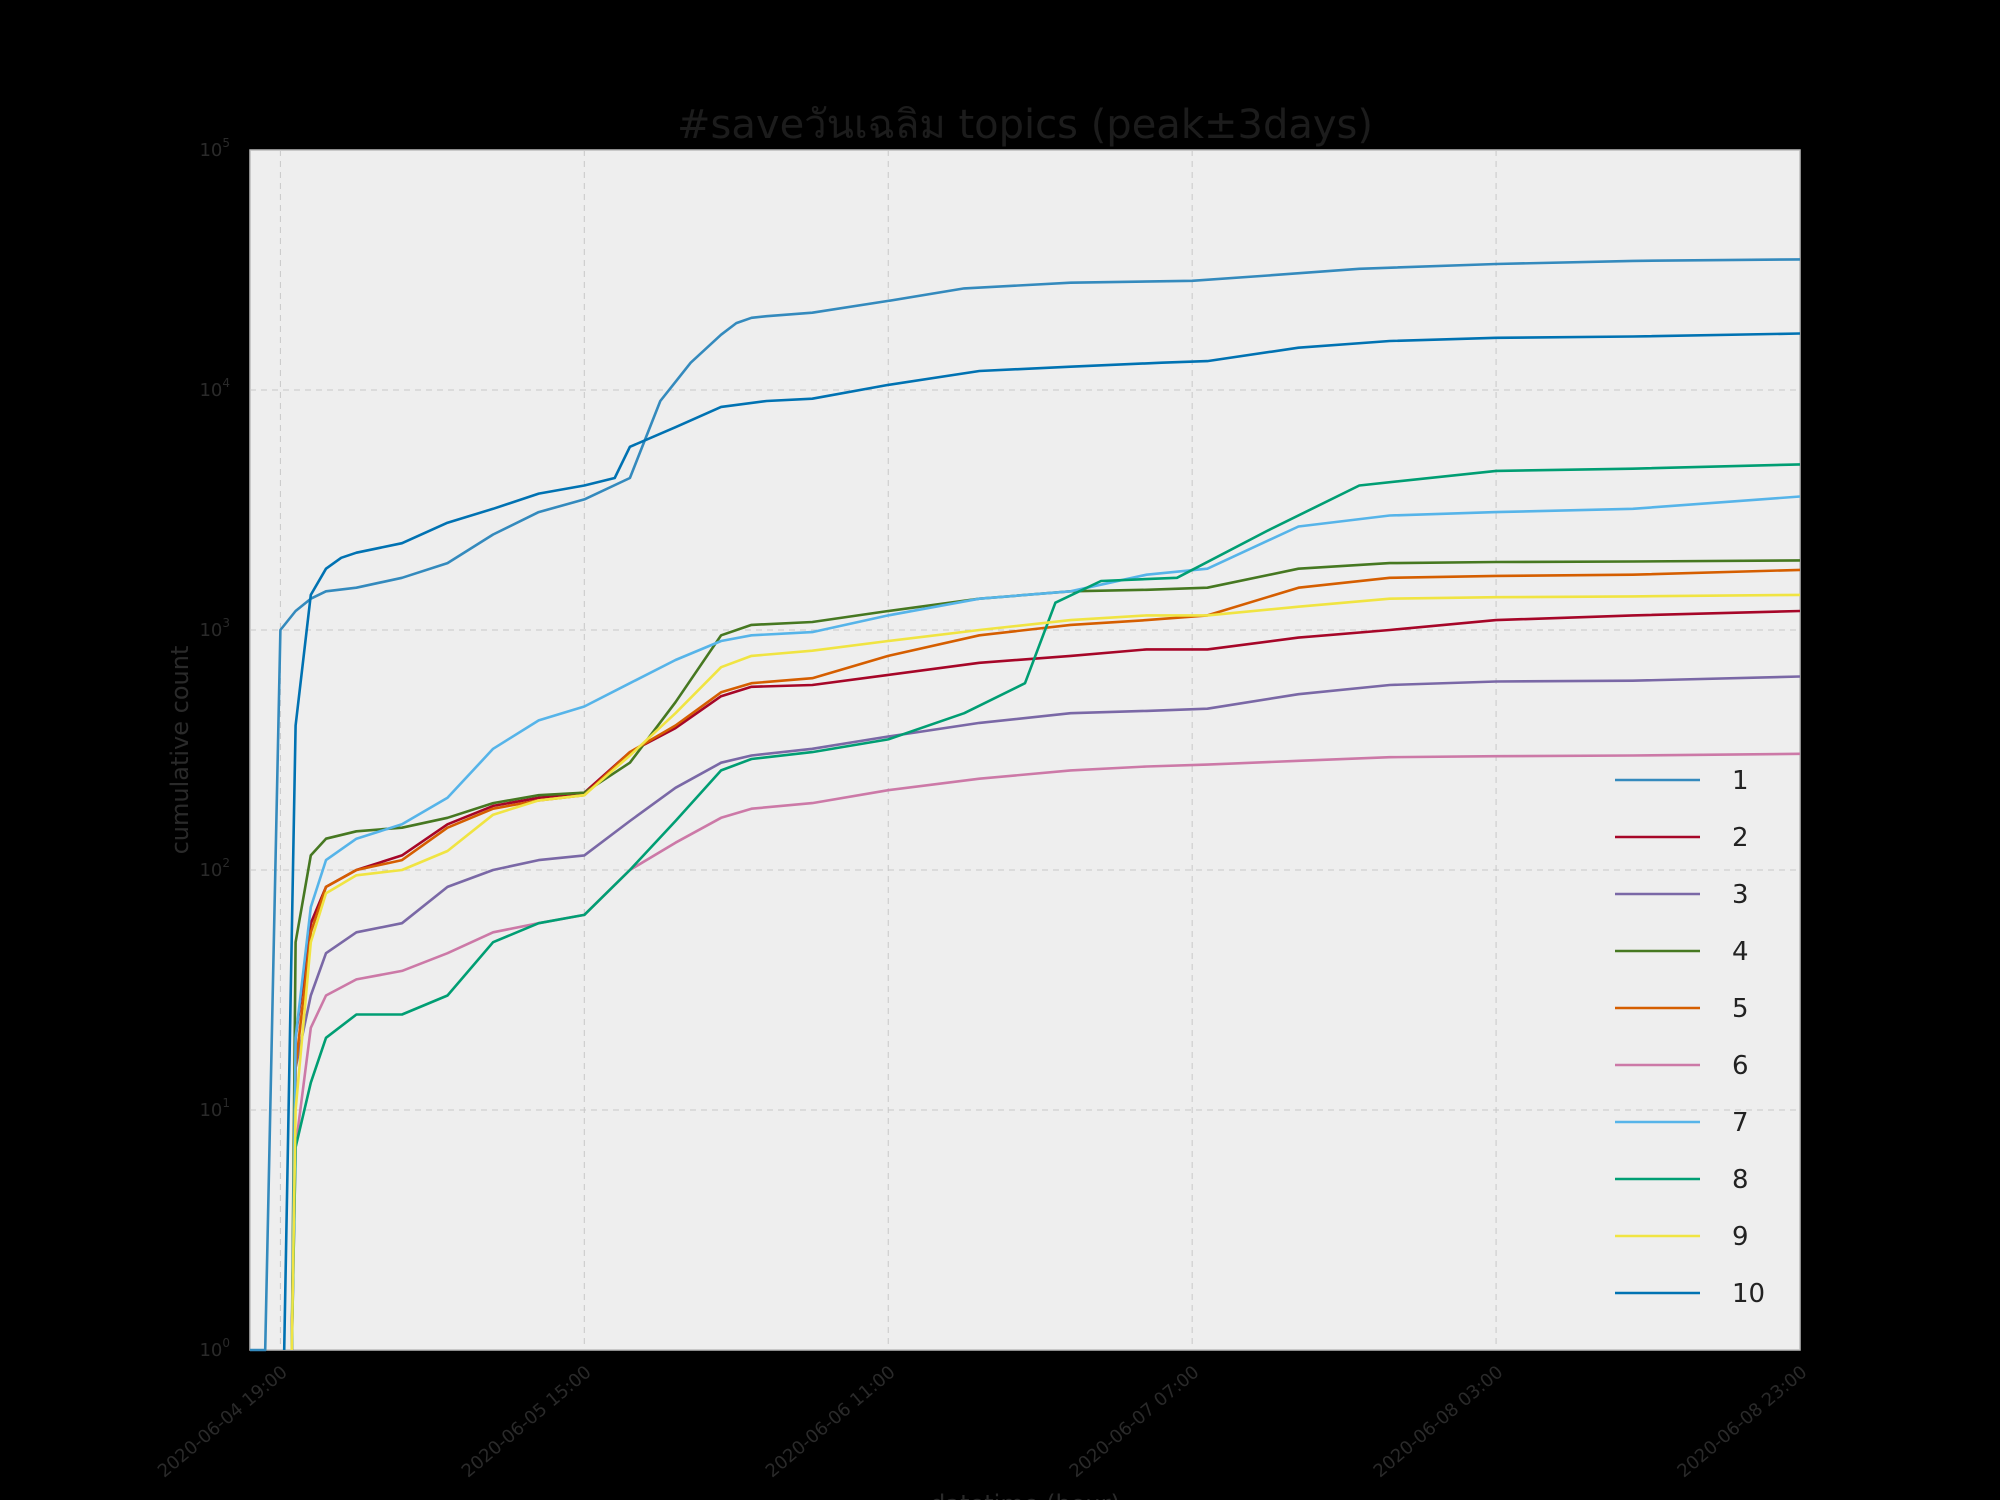  I want to click on legend: 1 2 3 4 5 6 7 8 9 10, so click(1690, 1037).